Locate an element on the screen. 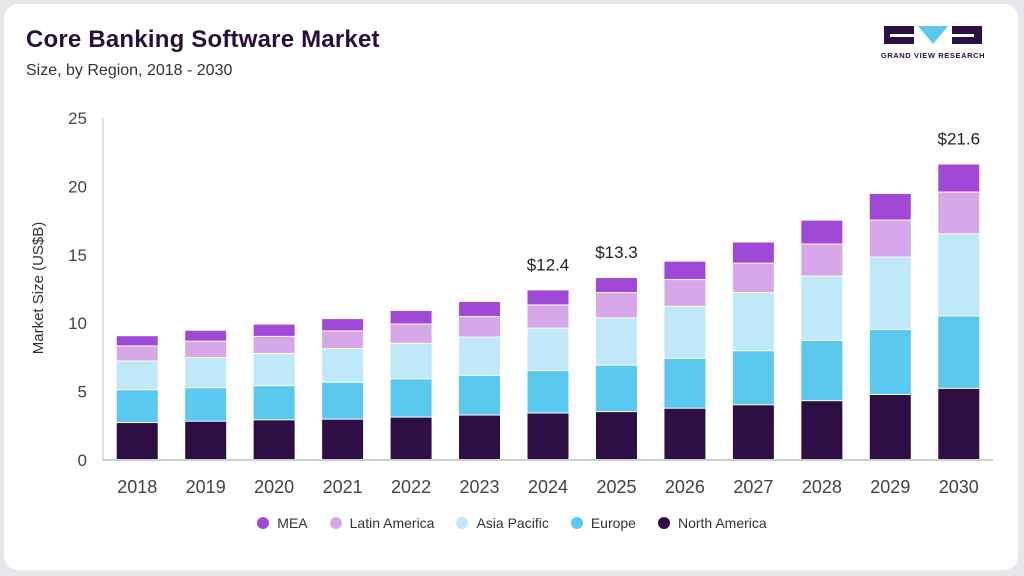  legend-label-asia-pacific: Asia Pacific is located at coordinates (512, 523).